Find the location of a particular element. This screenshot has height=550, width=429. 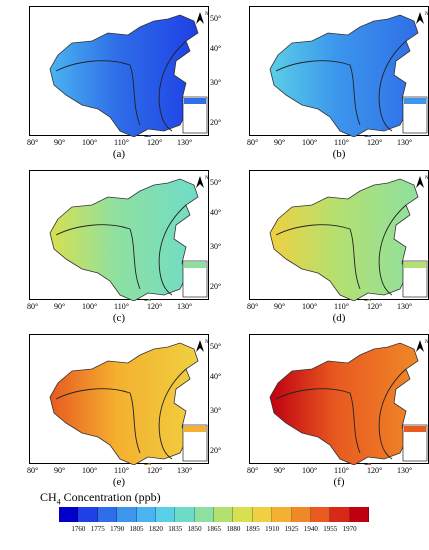

colorbar-tick-label: 1775 is located at coordinates (97, 529).